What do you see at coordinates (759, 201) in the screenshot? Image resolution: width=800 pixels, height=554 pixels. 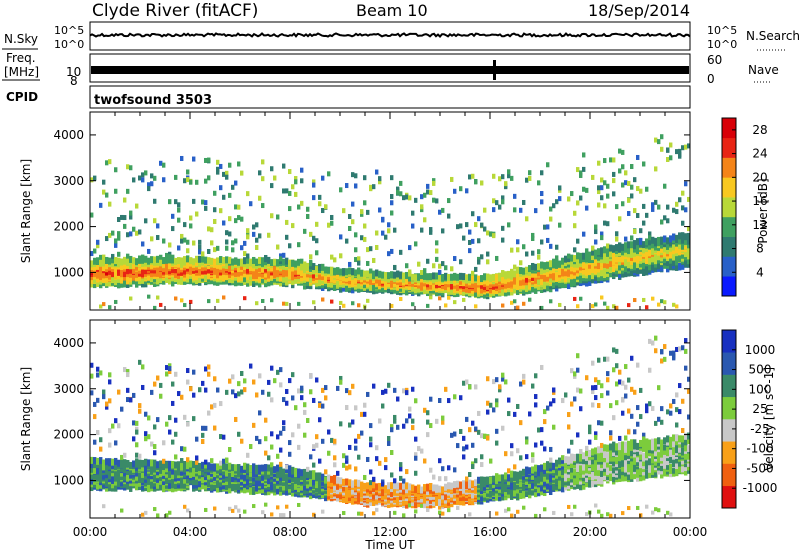 I see `colorbar-tick-label: 16` at bounding box center [759, 201].